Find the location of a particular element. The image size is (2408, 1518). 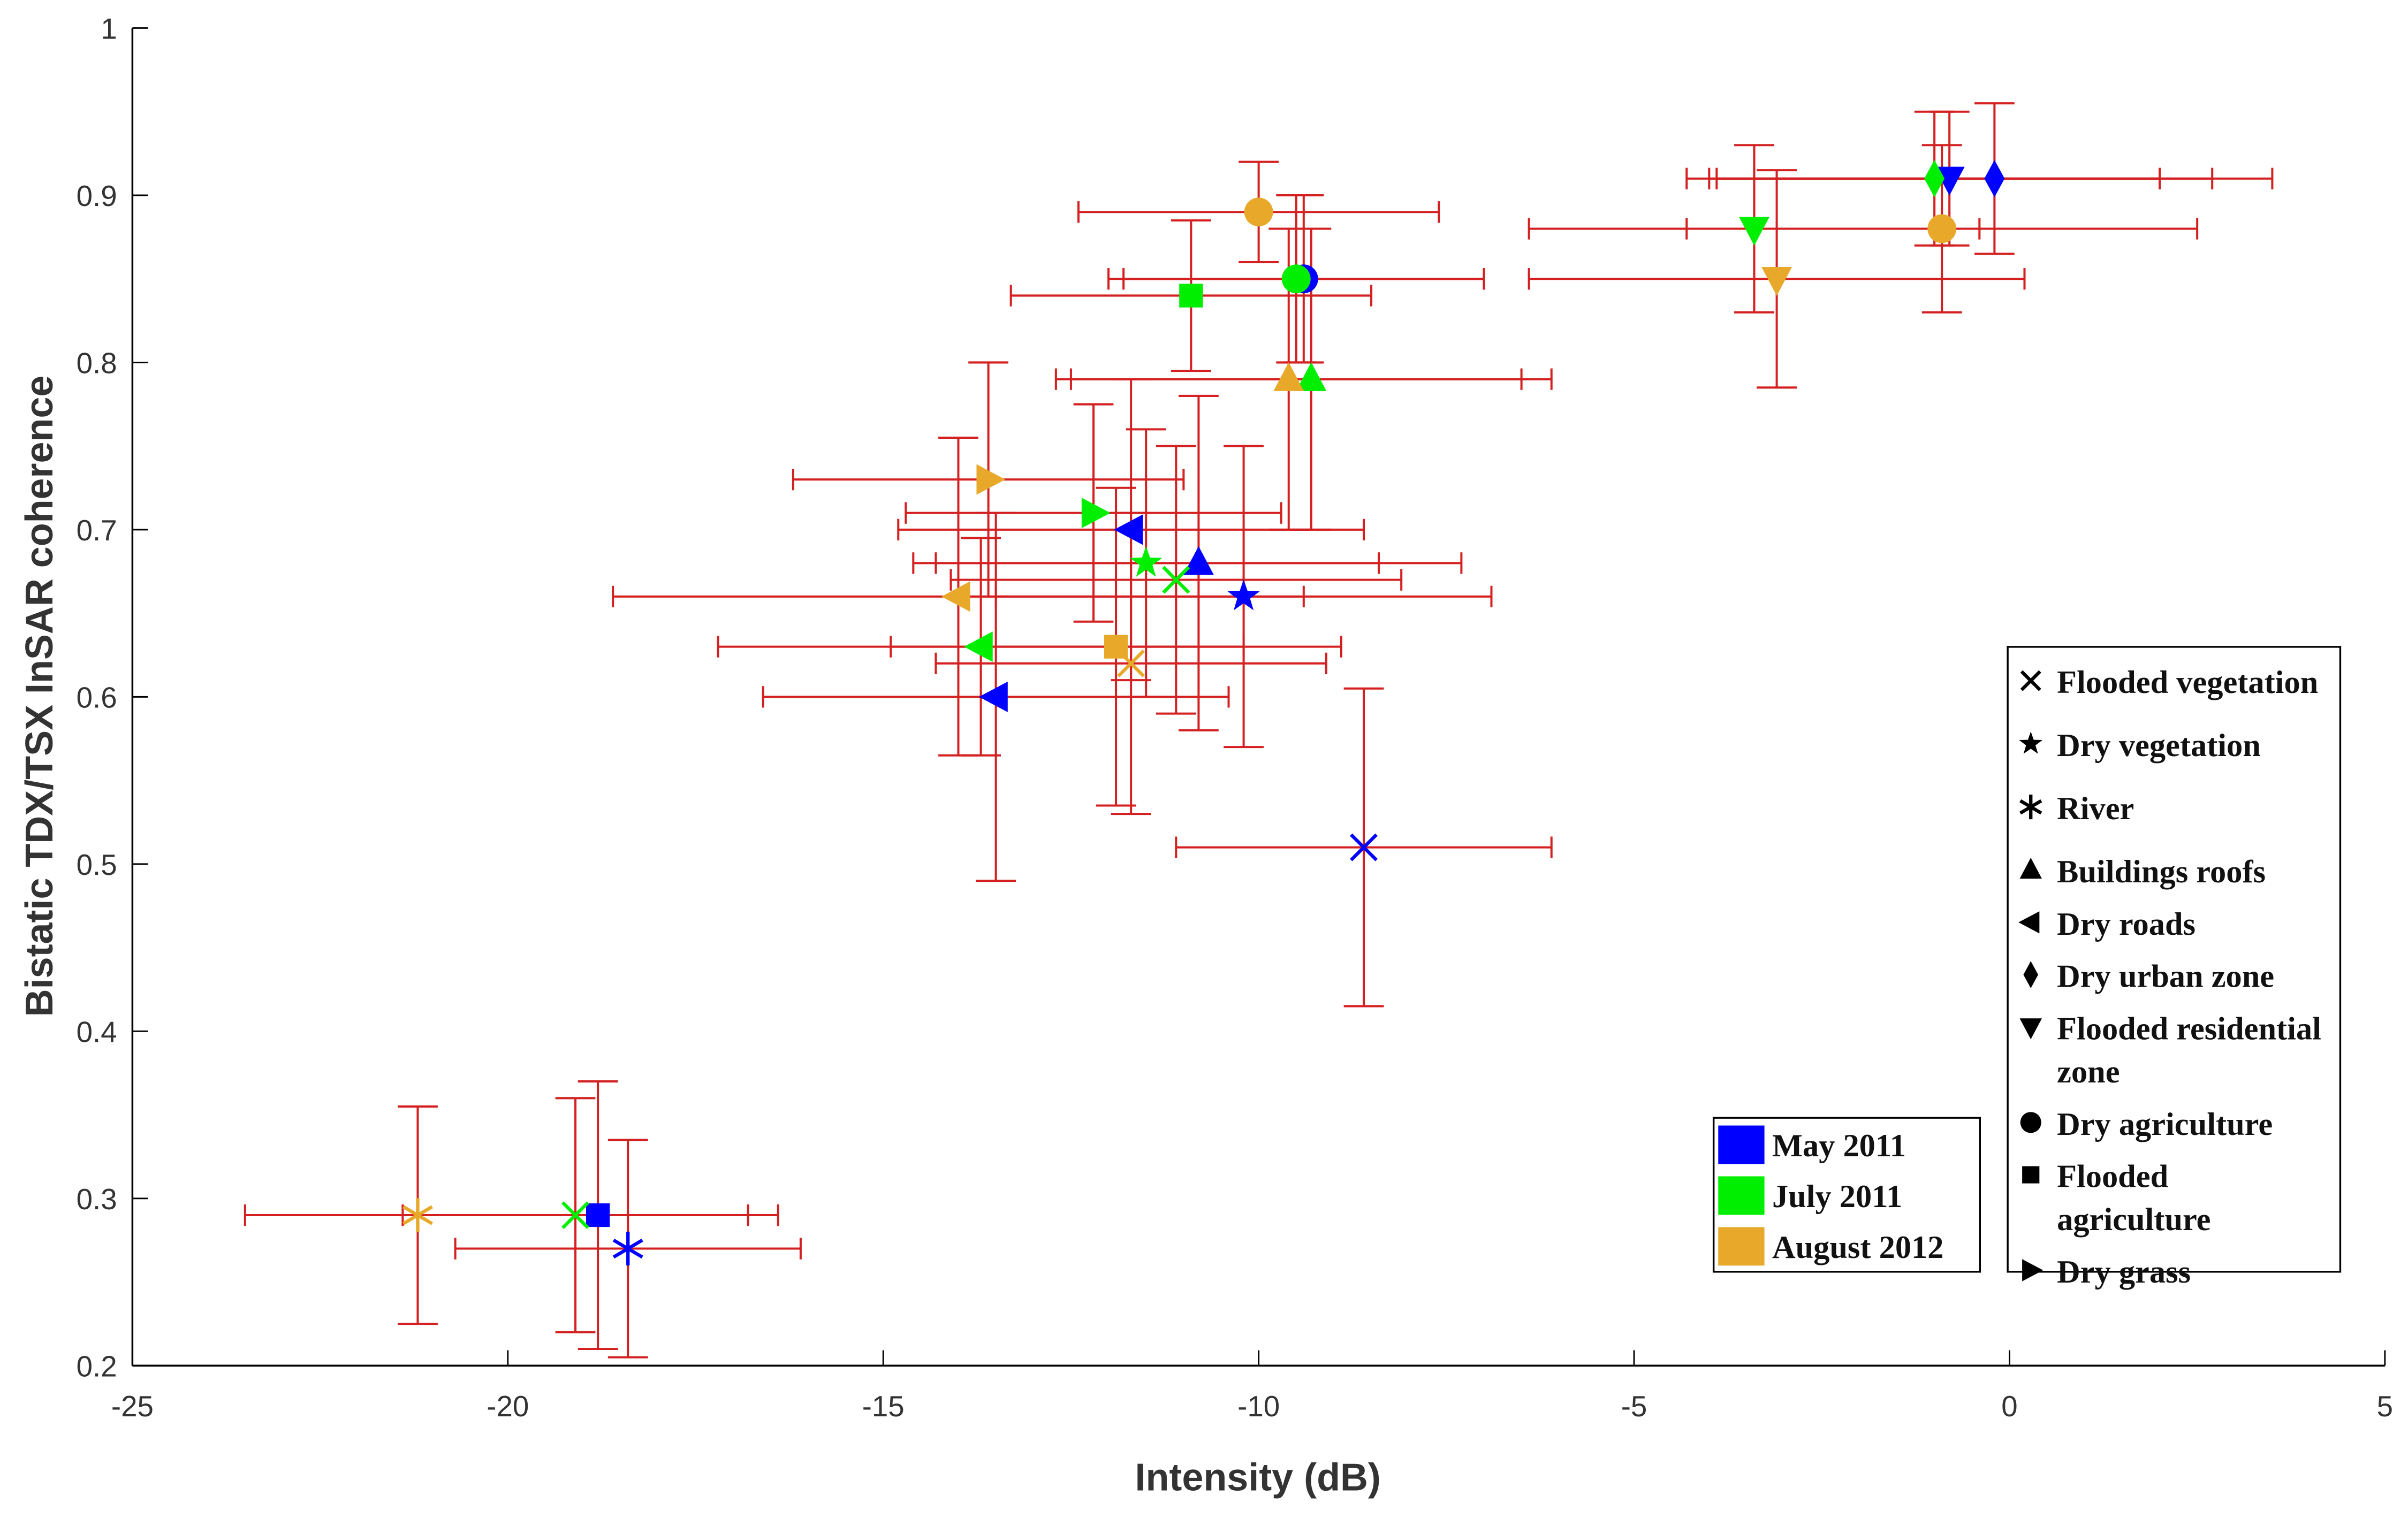

x-tick-label: -10 is located at coordinates (1258, 1406).